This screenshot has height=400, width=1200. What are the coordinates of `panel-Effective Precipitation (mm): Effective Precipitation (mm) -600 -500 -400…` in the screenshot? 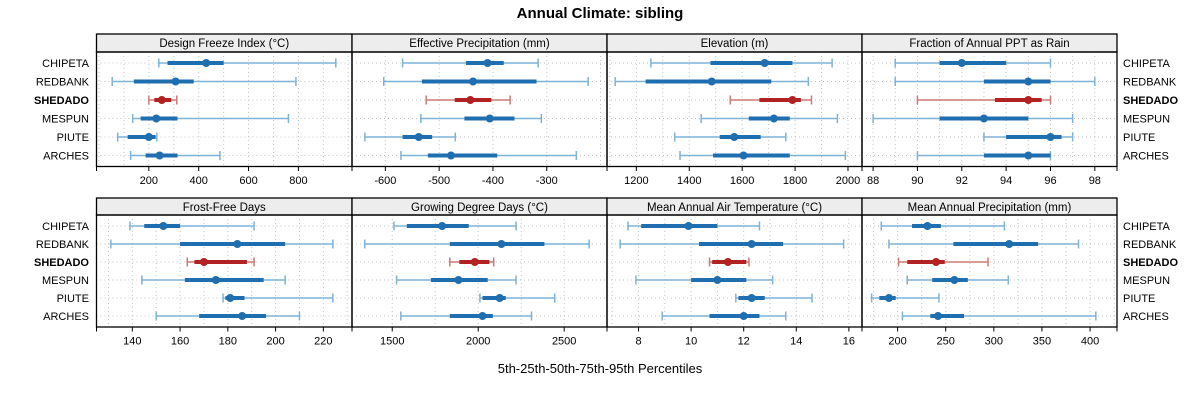 It's located at (479, 110).